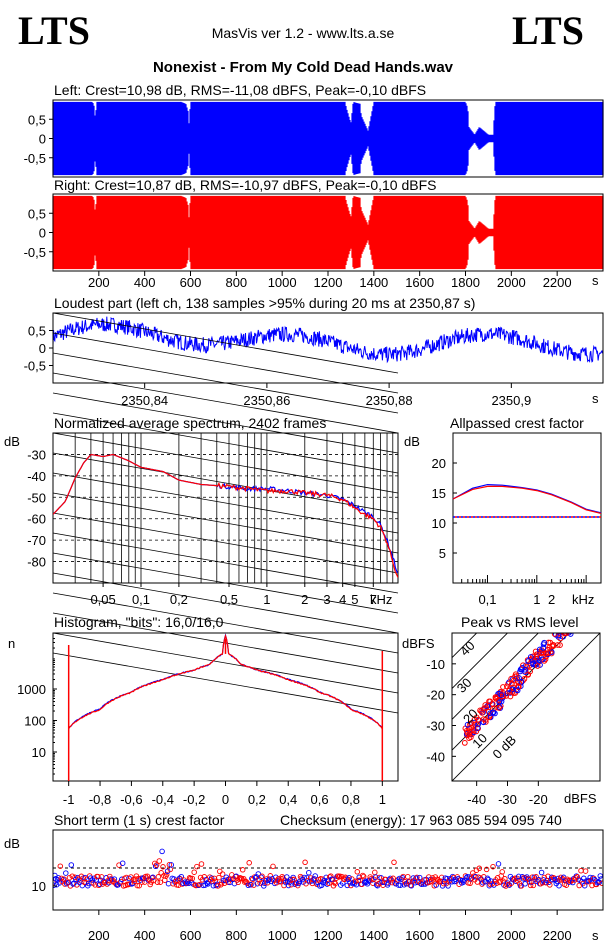 The image size is (606, 946). Describe the element at coordinates (507, 799) in the screenshot. I see `peak-rms-xtick-label: -30` at that location.